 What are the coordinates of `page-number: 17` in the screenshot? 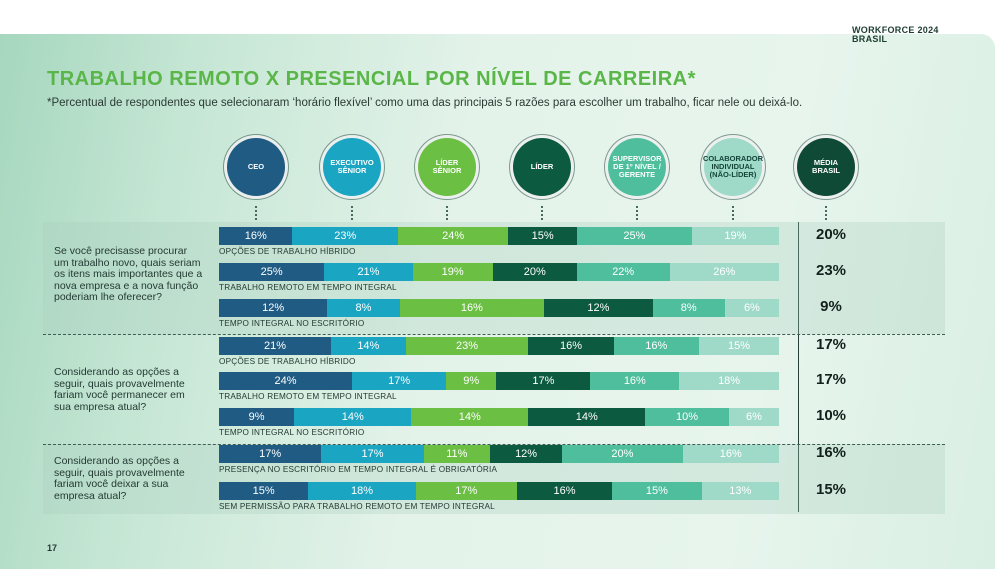 It's located at (52, 548).